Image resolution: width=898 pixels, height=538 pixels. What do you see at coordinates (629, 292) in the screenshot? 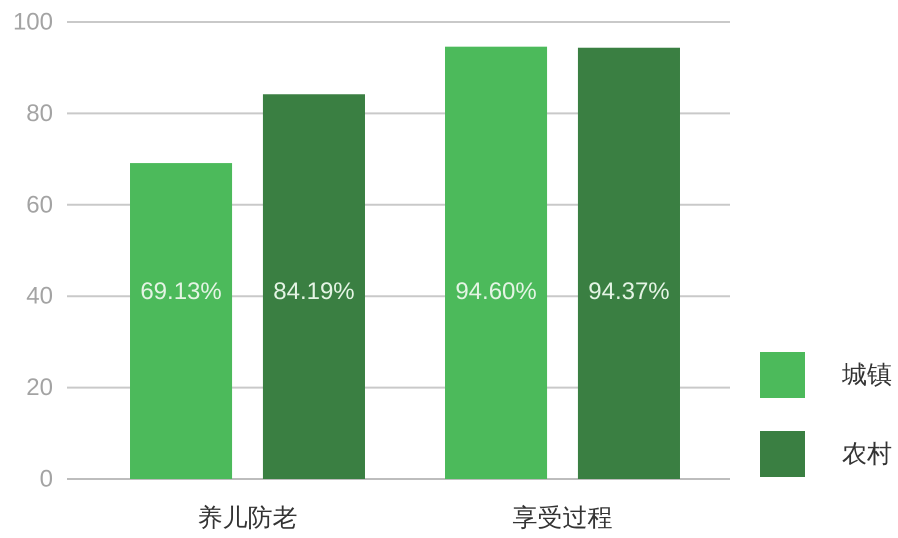
I see `data-label: 94.37%` at bounding box center [629, 292].